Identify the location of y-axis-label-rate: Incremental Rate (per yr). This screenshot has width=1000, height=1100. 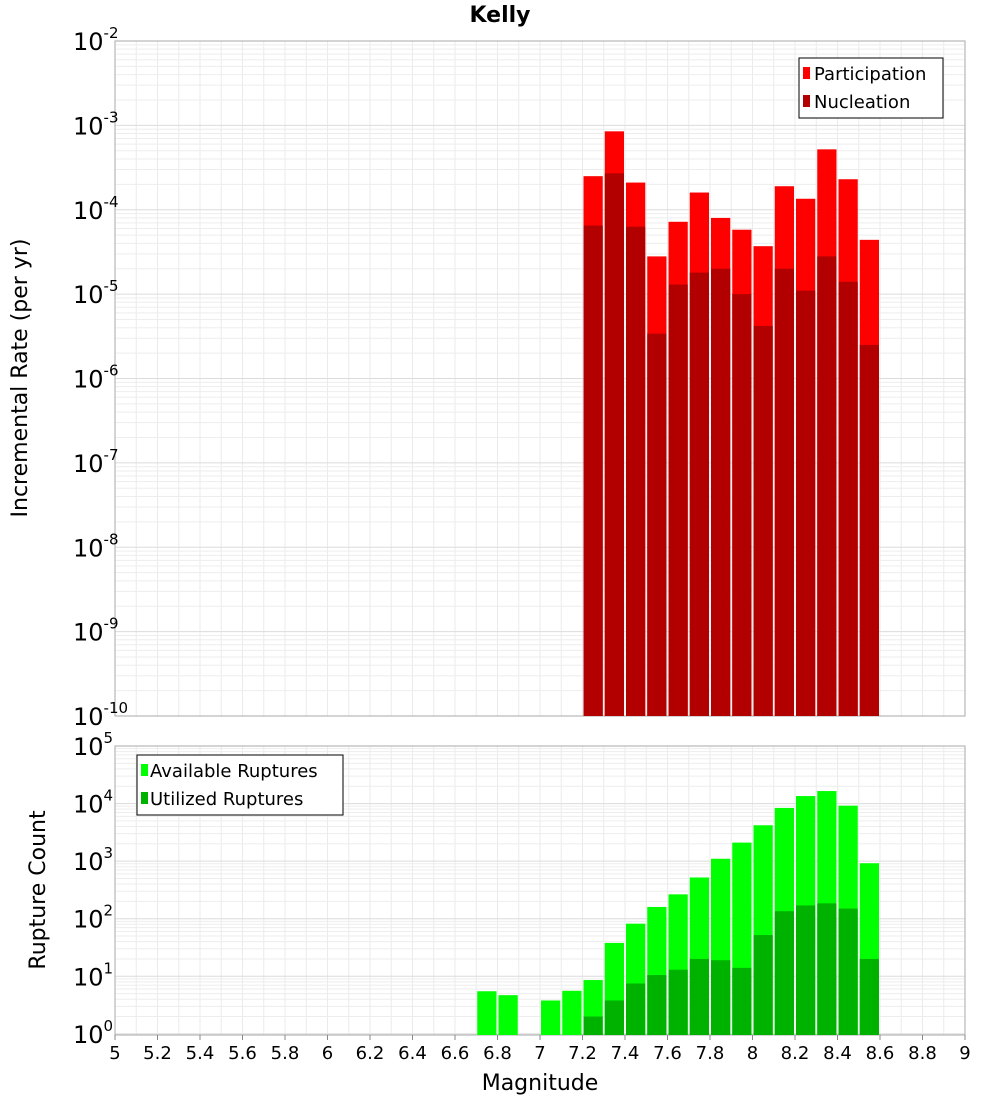
(20, 378).